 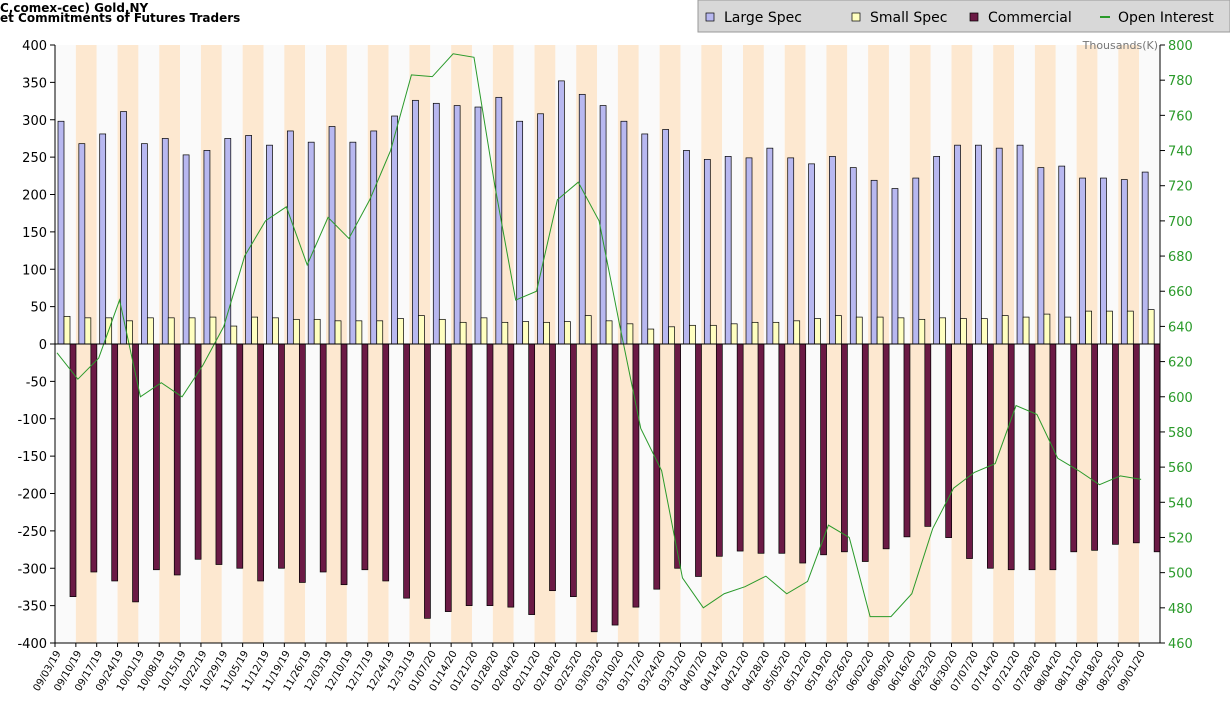 I want to click on y2-tick-label: 700, so click(x=1180, y=222).